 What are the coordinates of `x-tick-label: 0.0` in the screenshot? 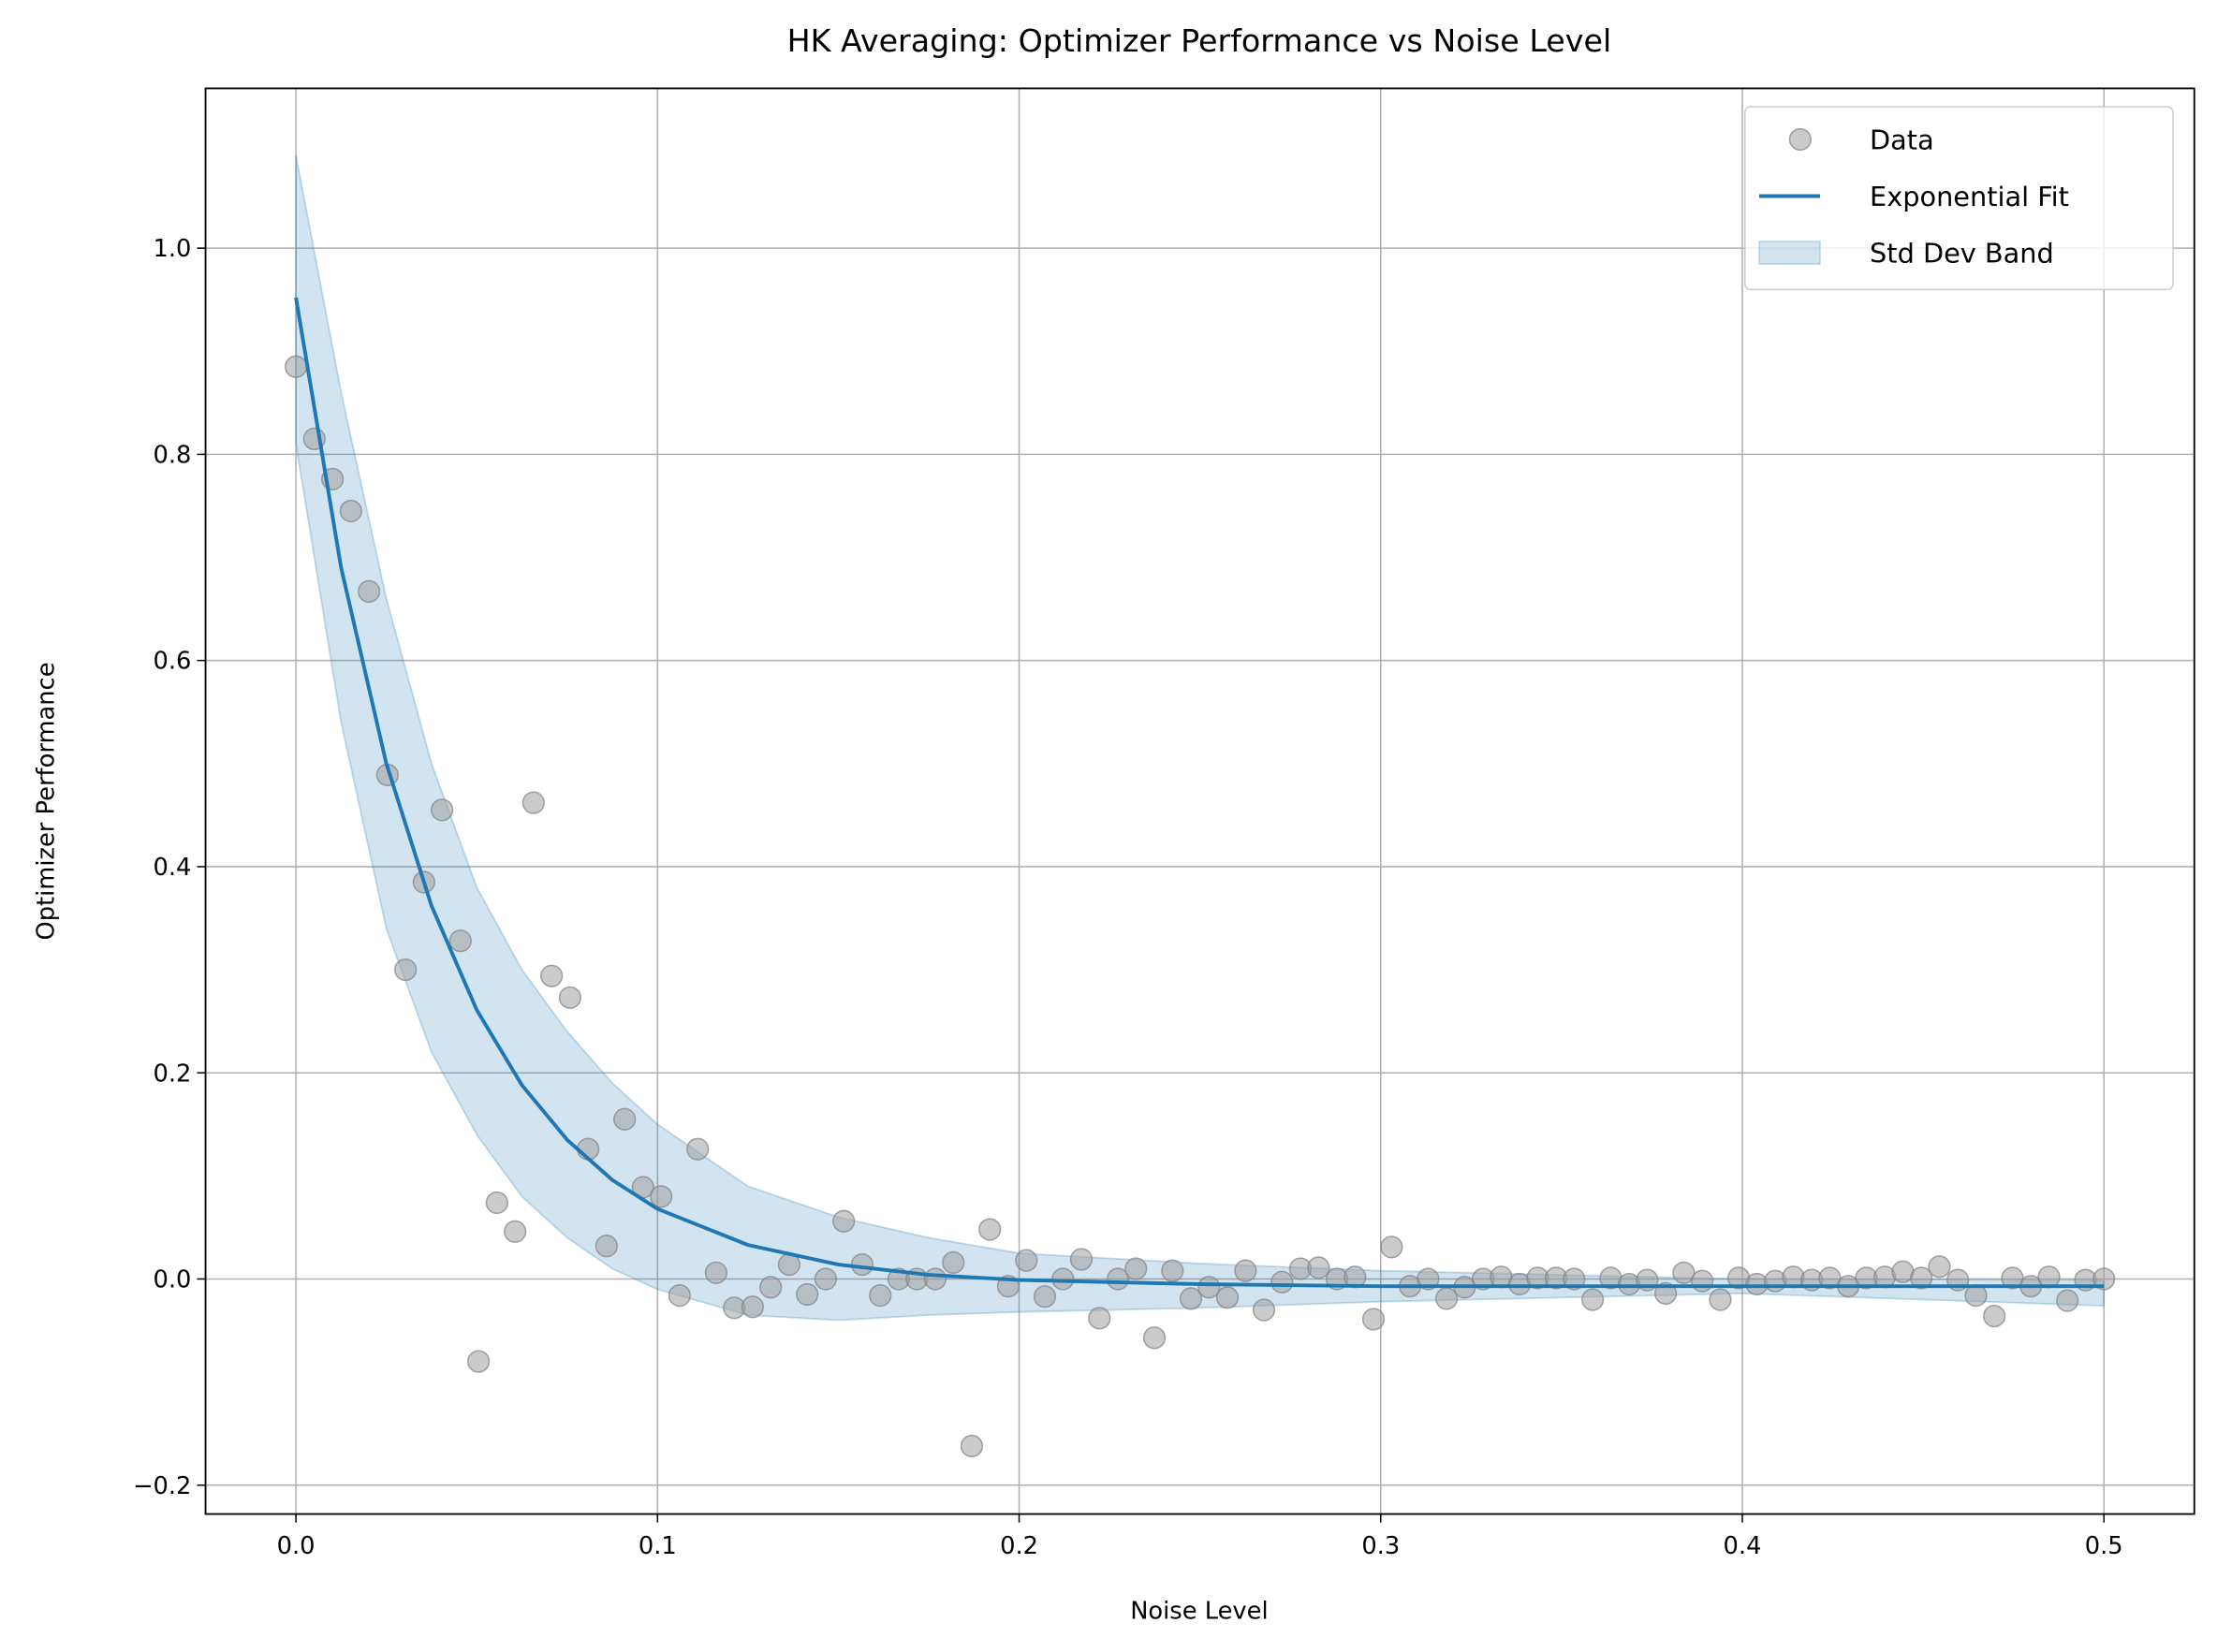 It's located at (296, 1546).